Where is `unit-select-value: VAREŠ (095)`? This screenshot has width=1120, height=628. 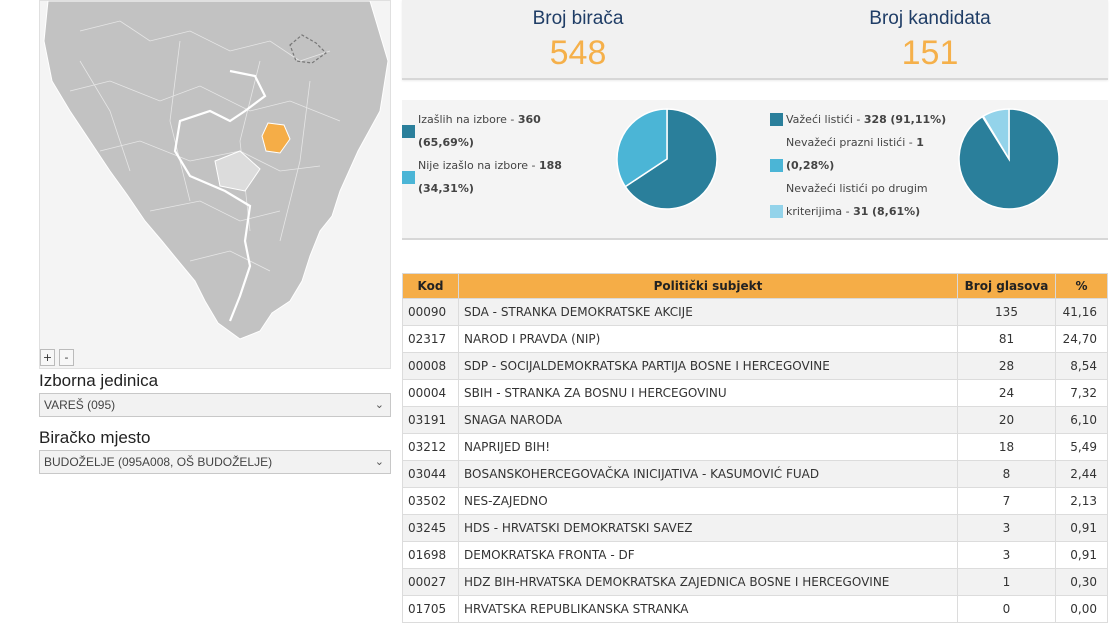
unit-select-value: VAREŠ (095) is located at coordinates (80, 405).